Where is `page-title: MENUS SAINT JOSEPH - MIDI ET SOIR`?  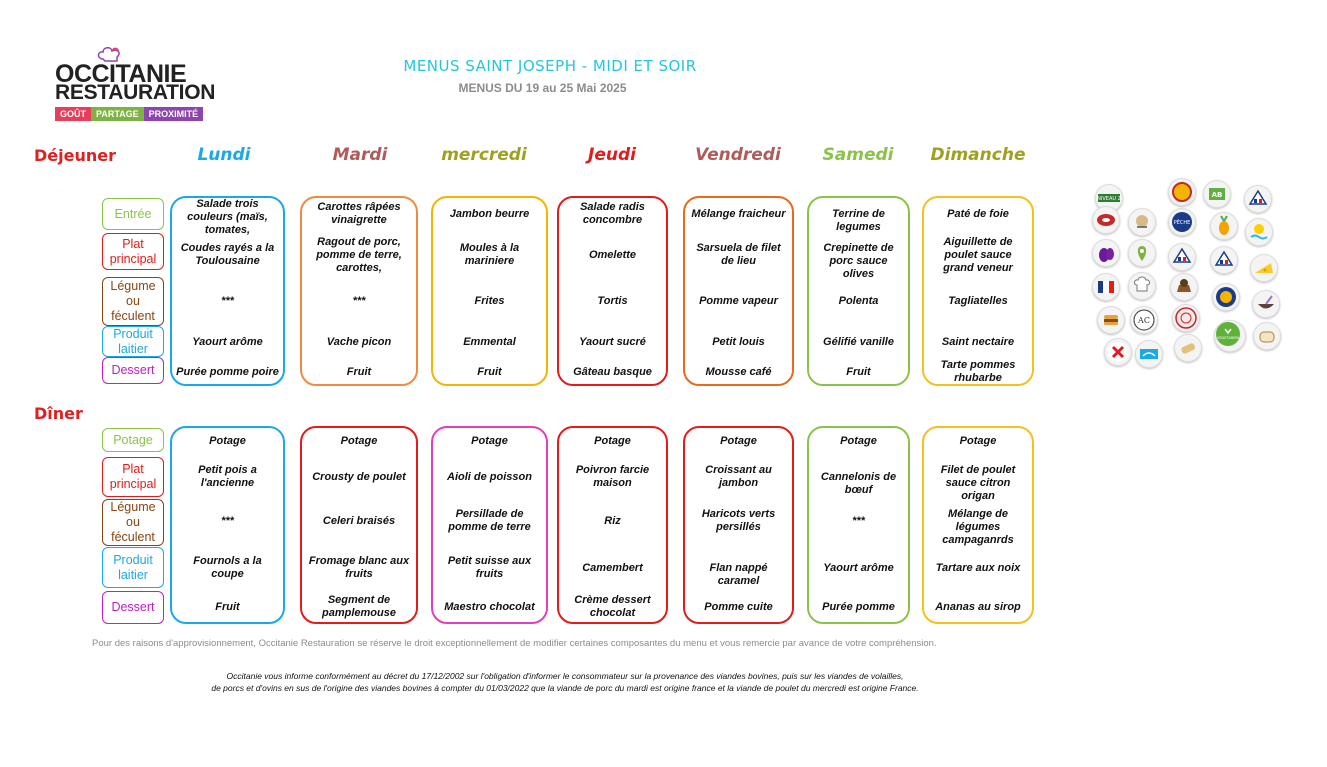 page-title: MENUS SAINT JOSEPH - MIDI ET SOIR is located at coordinates (550, 66).